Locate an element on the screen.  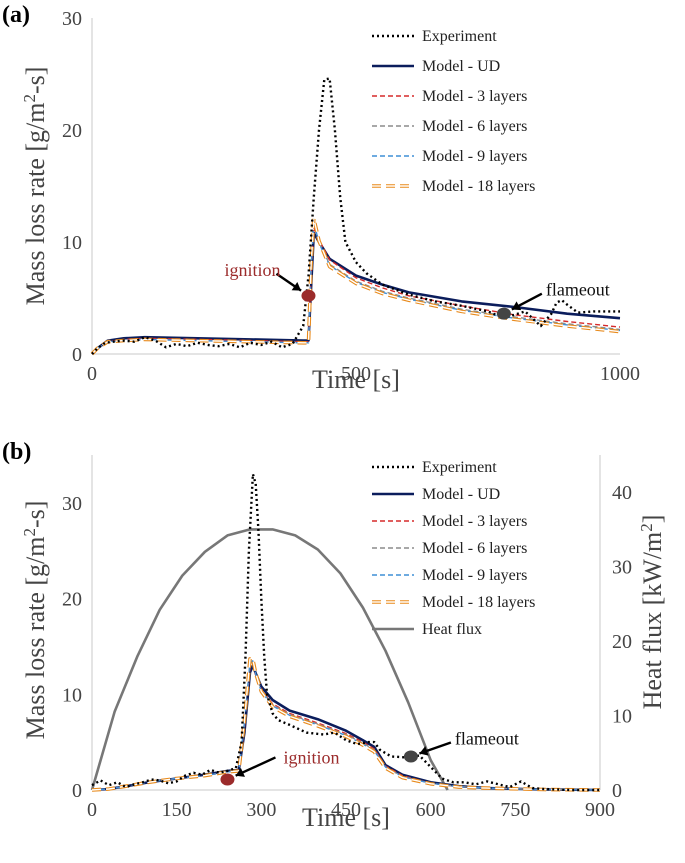
panel-a-legend-label-experiment: Experiment is located at coordinates (459, 36).